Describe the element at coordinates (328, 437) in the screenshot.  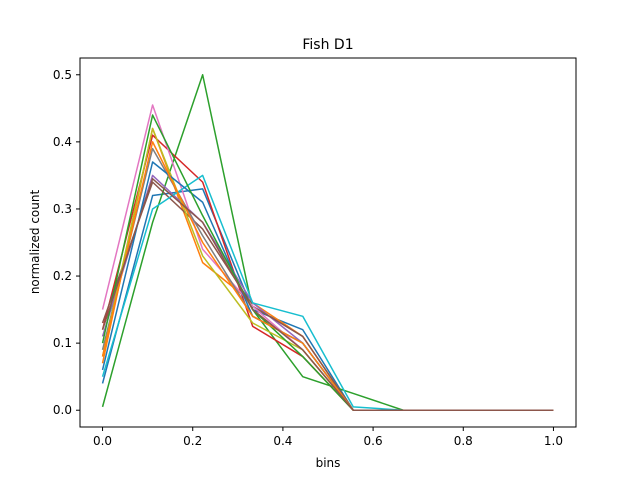
I see `x-axis-ticks: 0.0 0.2 0.4 0.6 0.8 1.0` at that location.